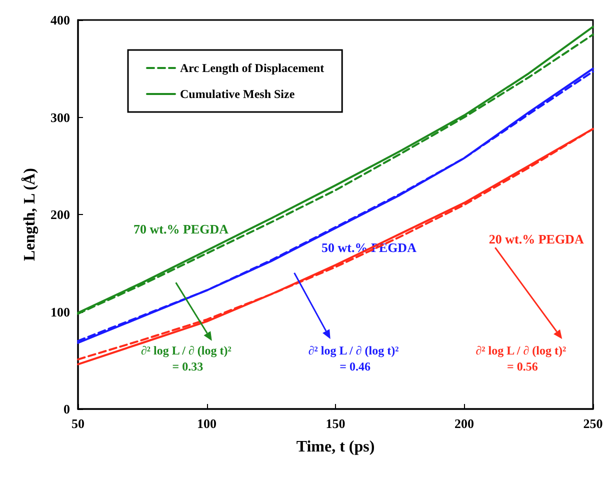  I want to click on x-axis-title: Time, t (ps), so click(335, 447).